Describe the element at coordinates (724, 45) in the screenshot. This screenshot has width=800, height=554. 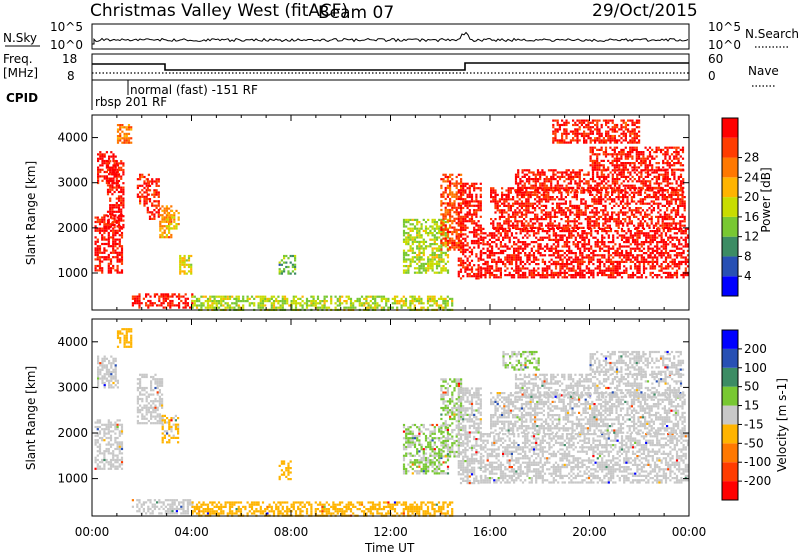
I see `nsearch-tick-bottom: 10^0` at that location.